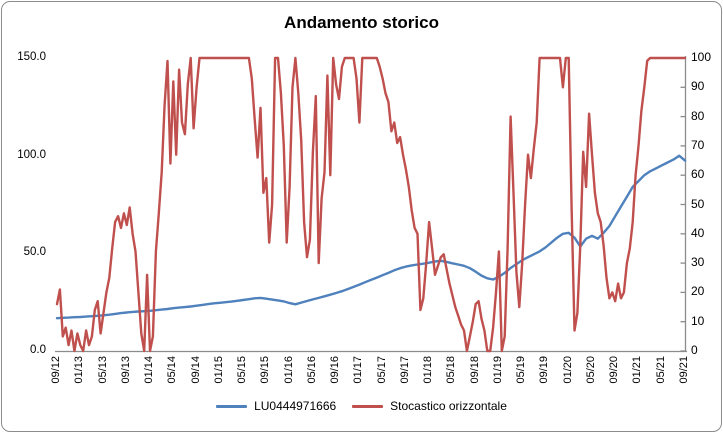  Describe the element at coordinates (358, 370) in the screenshot. I see `x-axis-tick-label: 01/17` at that location.